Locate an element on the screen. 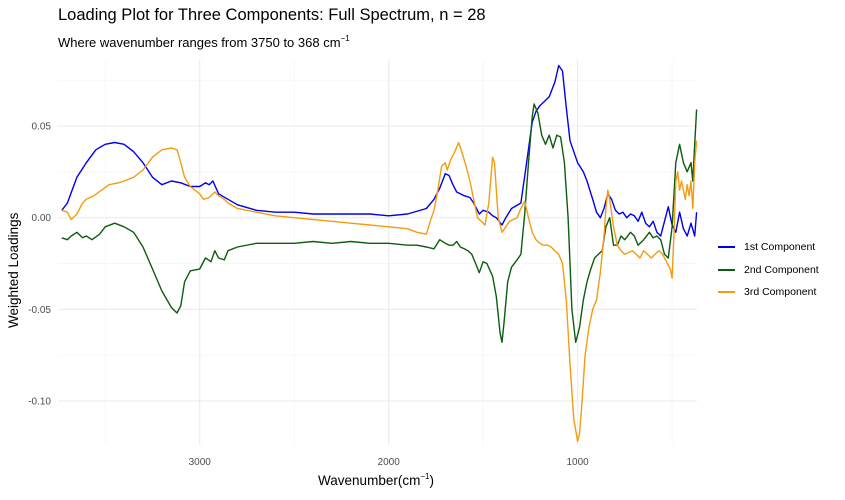 This screenshot has height=500, width=845. y-tick-labels: 0.05 0.00 -0.05 -0.10 is located at coordinates (39, 265).